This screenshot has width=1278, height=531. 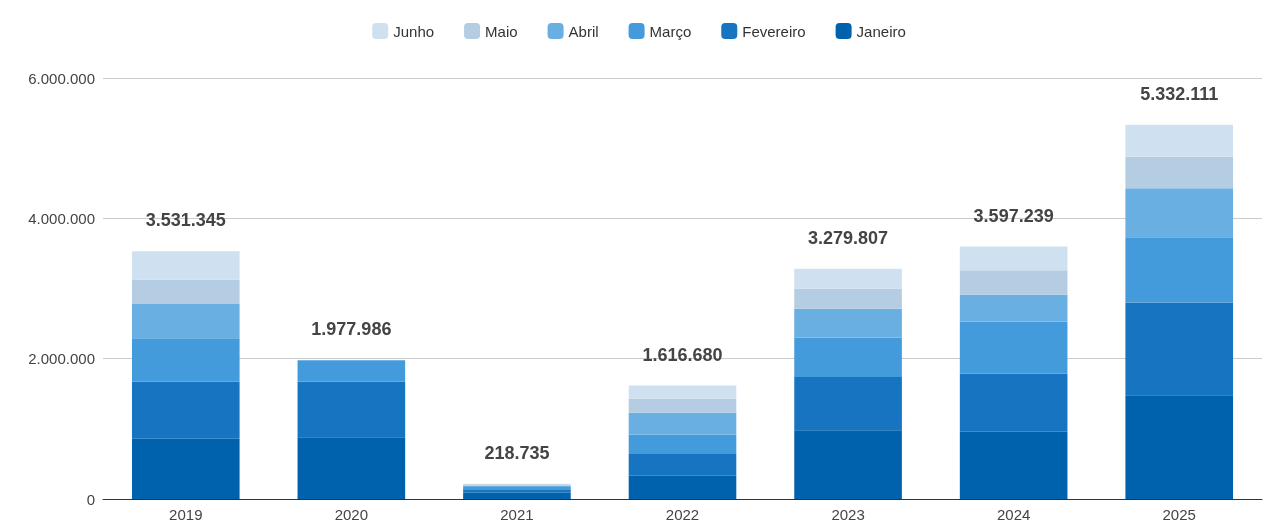 I want to click on y-tick-label: 0, so click(x=90, y=499).